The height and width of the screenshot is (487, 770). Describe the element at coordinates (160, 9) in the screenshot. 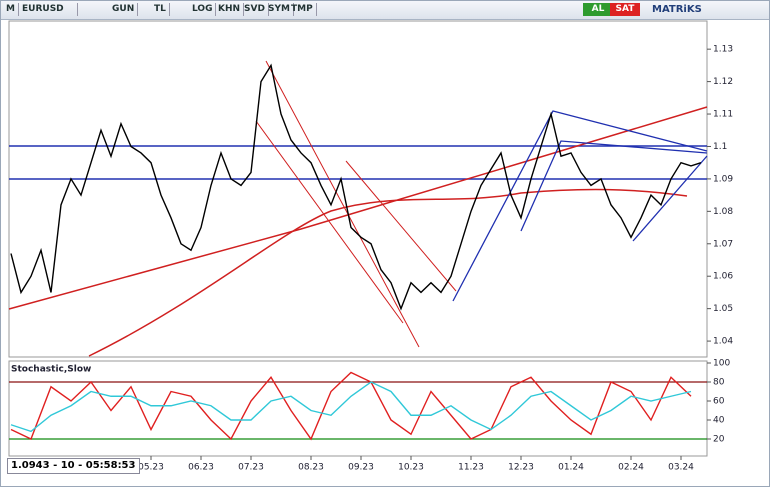

I see `currency-button: TL` at that location.